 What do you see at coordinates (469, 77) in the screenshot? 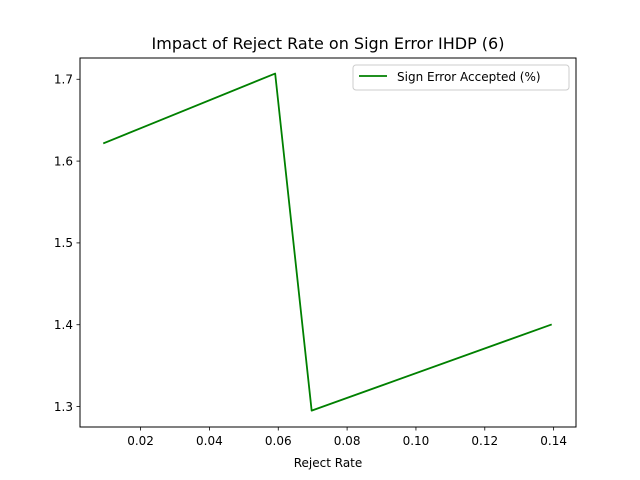
I see `legend-label: Sign Error Accepted (%)` at bounding box center [469, 77].